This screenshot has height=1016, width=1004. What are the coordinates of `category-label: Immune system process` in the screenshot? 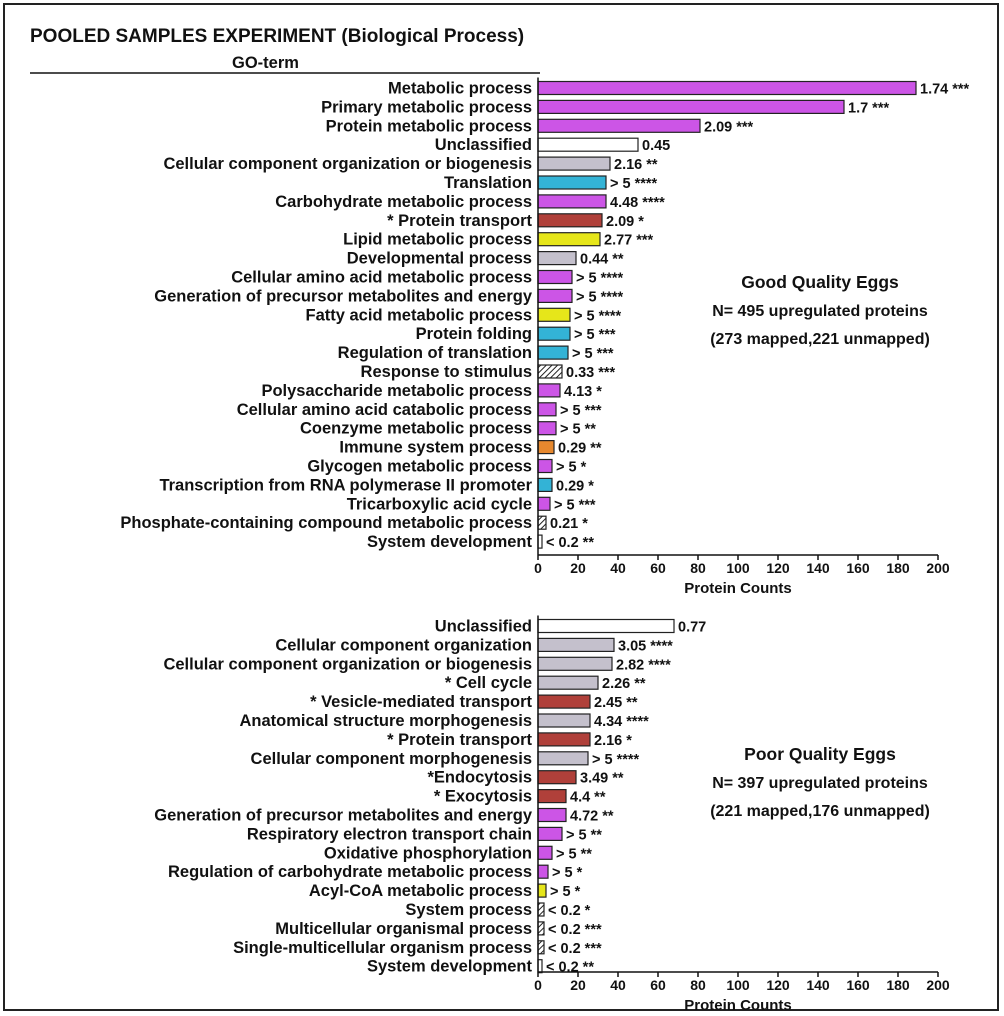 It's located at (435, 448).